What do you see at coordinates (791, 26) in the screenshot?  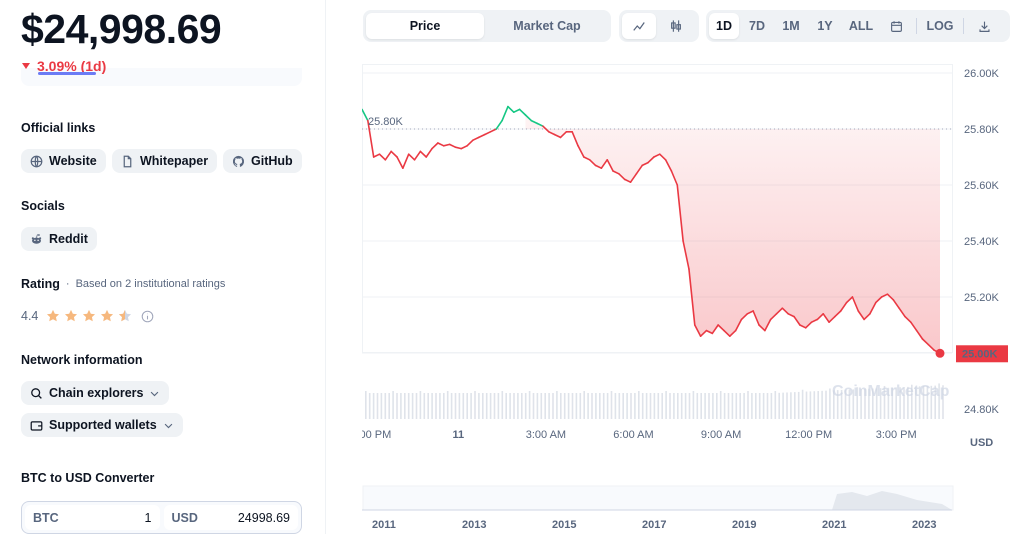 I see `range-1m: 1M` at bounding box center [791, 26].